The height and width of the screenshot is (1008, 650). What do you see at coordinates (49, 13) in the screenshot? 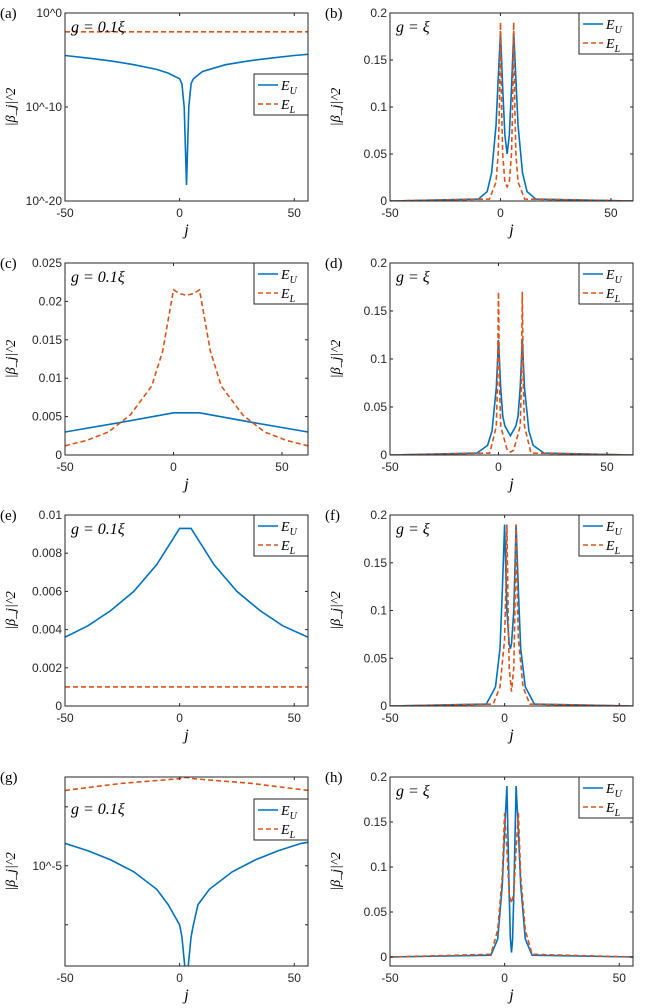
I see `y-tick-label: 10^0` at bounding box center [49, 13].